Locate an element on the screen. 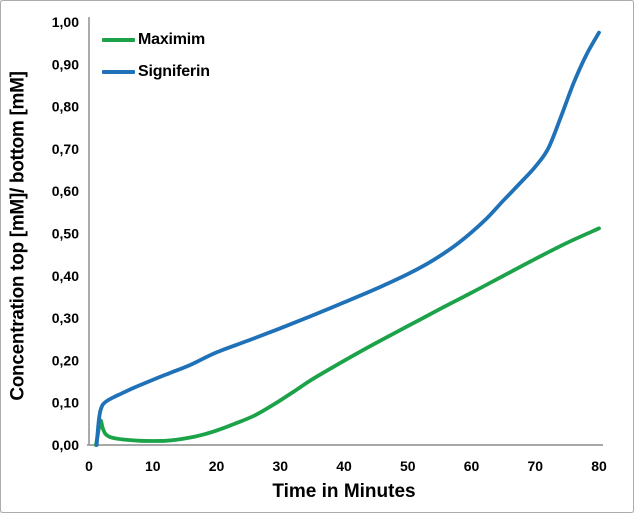 This screenshot has width=634, height=513. y-axis-title: Concentration top [mM]/ bottom [mM] is located at coordinates (19, 236).